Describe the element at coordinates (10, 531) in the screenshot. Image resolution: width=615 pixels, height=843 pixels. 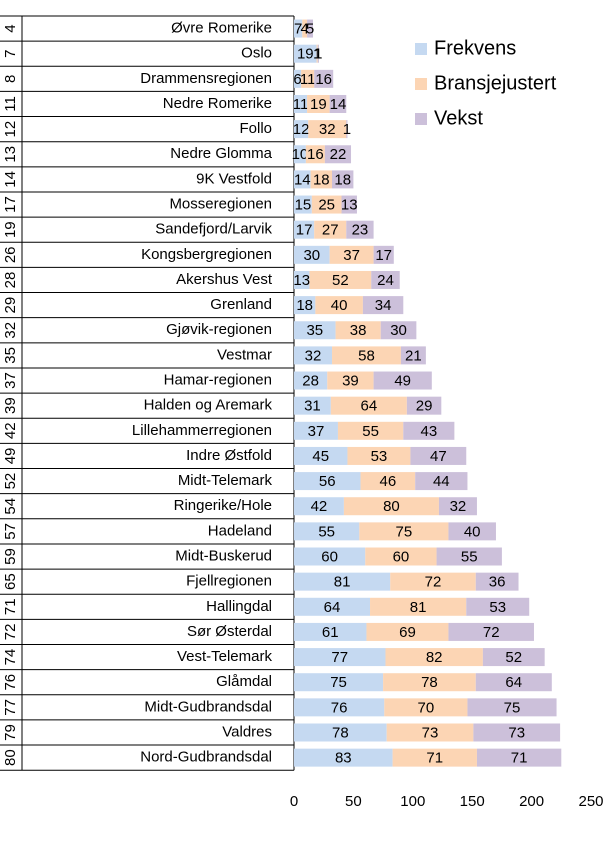
I see `rank-label: 57` at that location.